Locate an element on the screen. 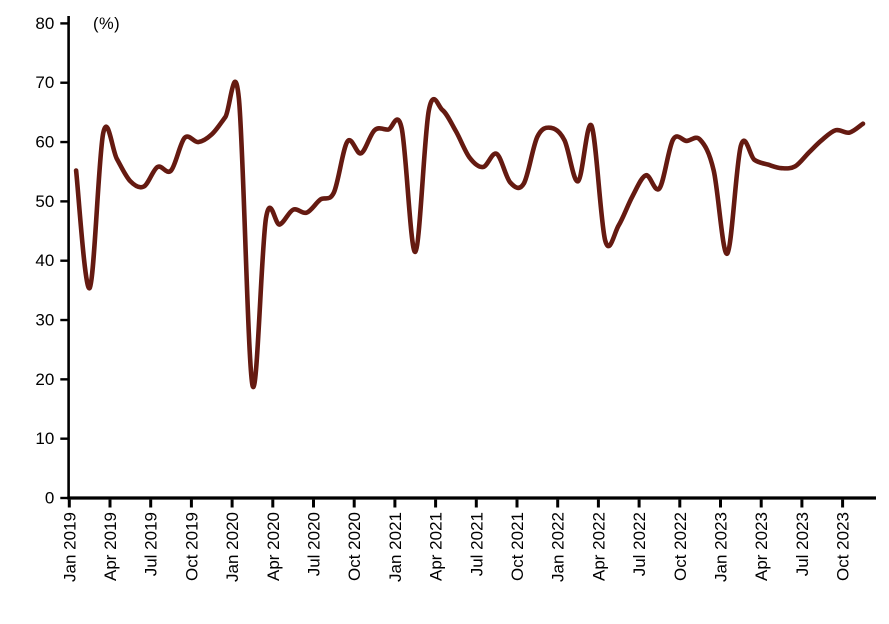 This screenshot has height=624, width=889. x-tick-label: Jan 2021 is located at coordinates (395, 547).